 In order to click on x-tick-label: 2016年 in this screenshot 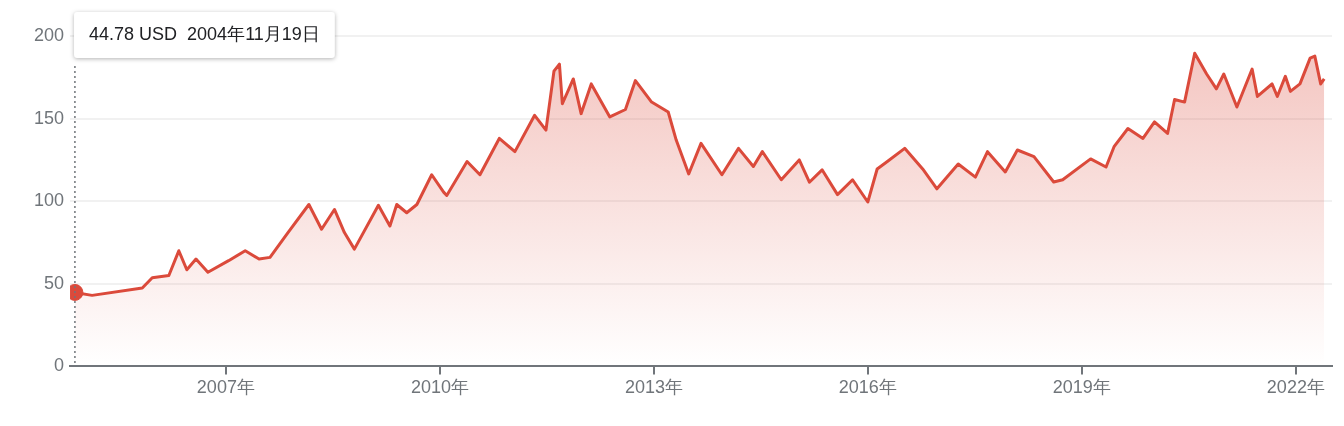, I will do `click(867, 387)`.